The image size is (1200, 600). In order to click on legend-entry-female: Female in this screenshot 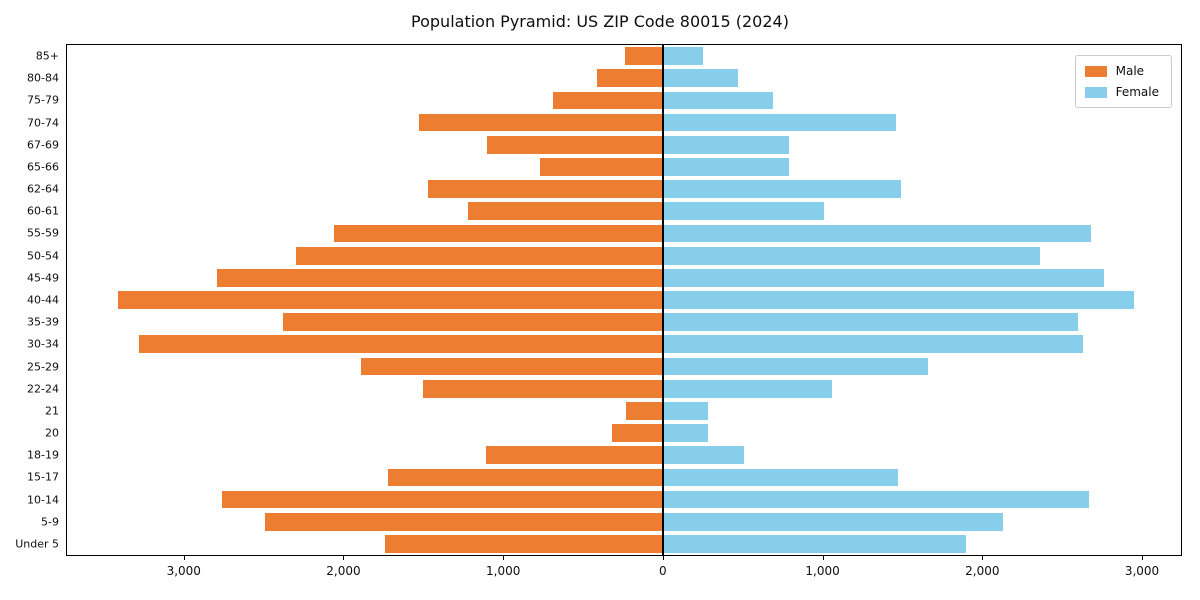, I will do `click(1121, 92)`.